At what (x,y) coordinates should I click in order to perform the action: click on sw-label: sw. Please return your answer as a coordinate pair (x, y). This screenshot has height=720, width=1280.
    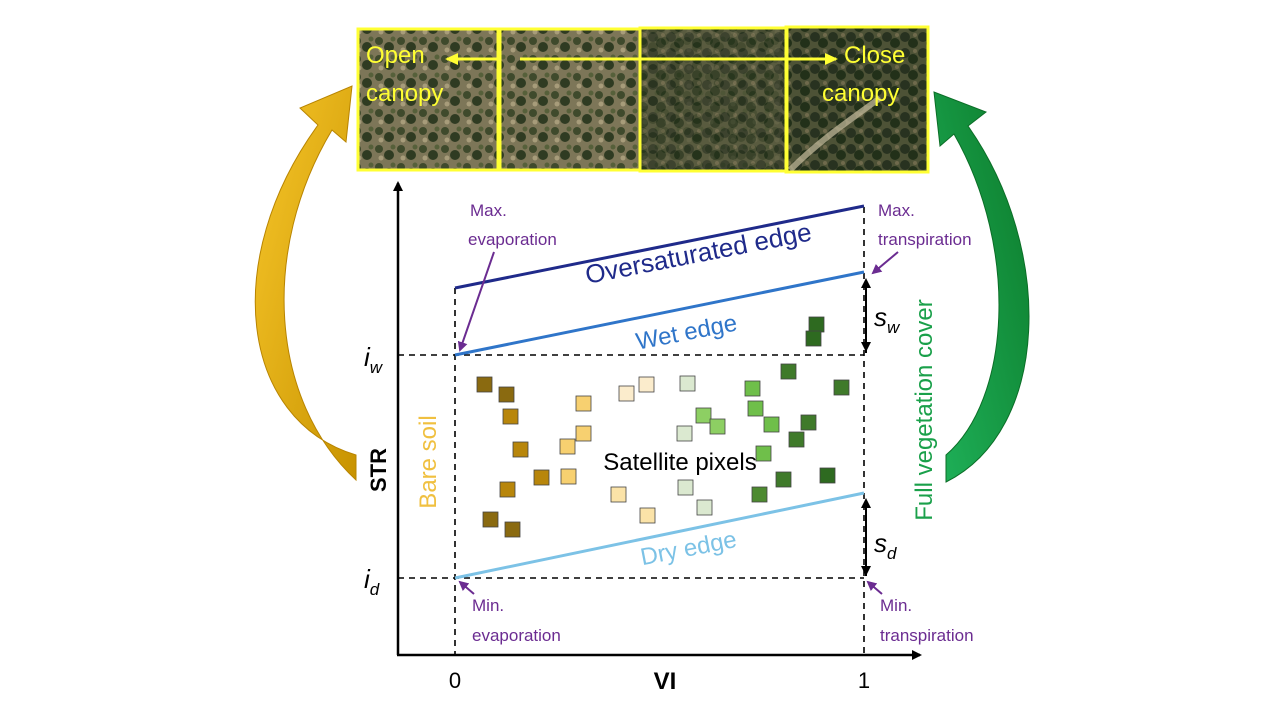
    Looking at the image, I should click on (887, 319).